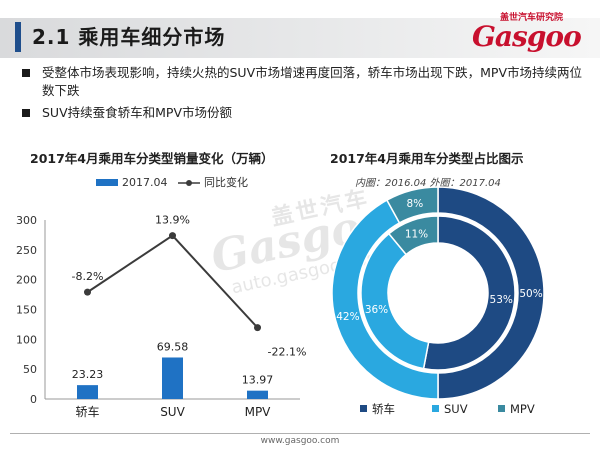 The height and width of the screenshot is (450, 600). I want to click on bullet-item: SUV持续蚕食轿车和MPV市场份额, so click(302, 113).